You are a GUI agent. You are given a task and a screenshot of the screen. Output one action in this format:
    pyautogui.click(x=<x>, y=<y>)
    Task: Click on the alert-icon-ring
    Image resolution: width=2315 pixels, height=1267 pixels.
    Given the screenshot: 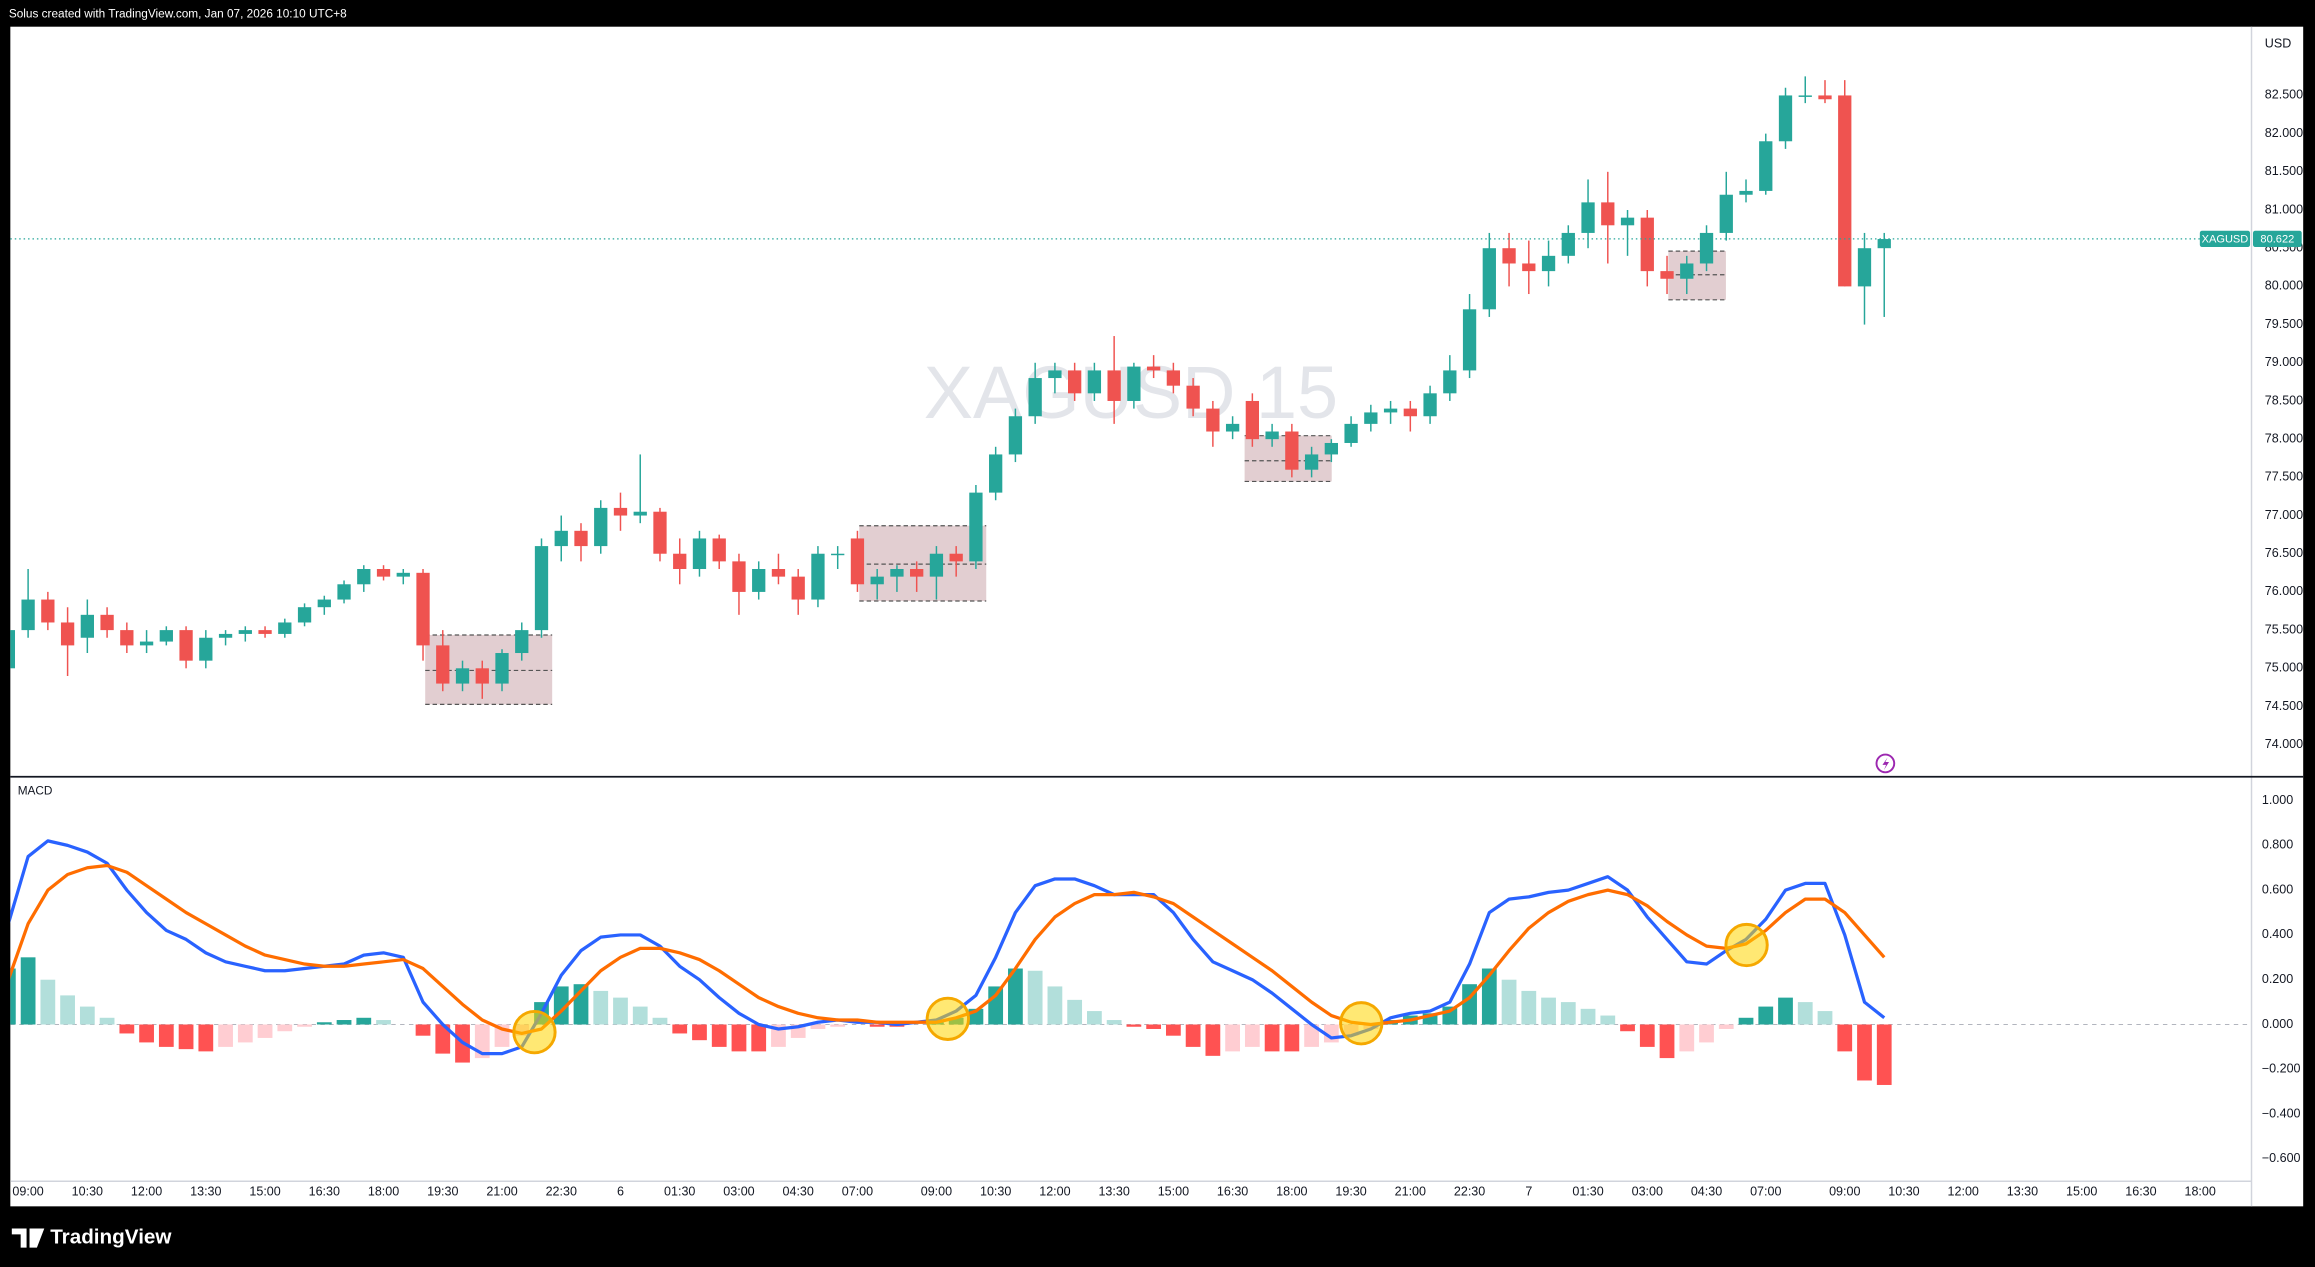 What is the action you would take?
    pyautogui.click(x=1885, y=763)
    